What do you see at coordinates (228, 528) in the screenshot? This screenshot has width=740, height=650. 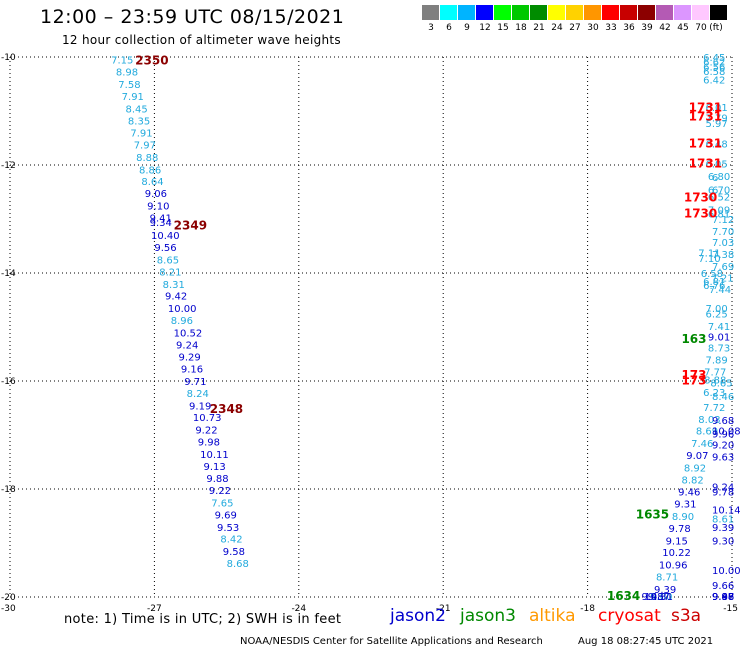 I see `wave-height-reading: 9.53` at bounding box center [228, 528].